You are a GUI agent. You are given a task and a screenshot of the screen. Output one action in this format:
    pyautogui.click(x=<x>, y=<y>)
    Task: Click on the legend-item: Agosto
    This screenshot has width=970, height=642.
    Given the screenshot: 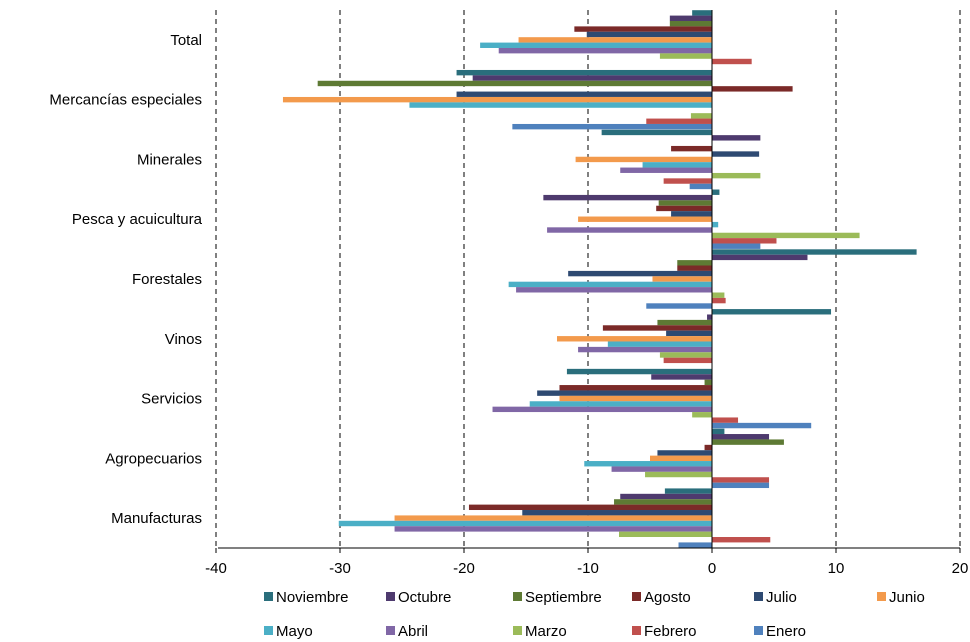 What is the action you would take?
    pyautogui.click(x=661, y=597)
    